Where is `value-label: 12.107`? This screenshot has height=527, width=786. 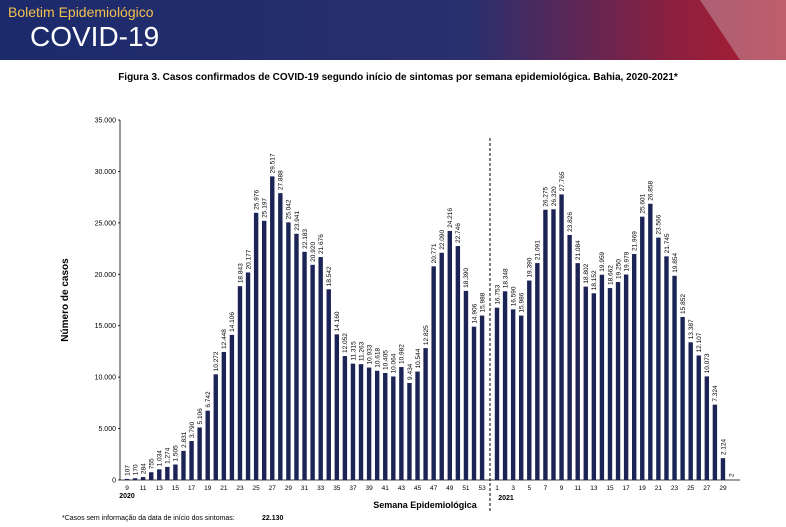 value-label: 12.107 is located at coordinates (699, 342).